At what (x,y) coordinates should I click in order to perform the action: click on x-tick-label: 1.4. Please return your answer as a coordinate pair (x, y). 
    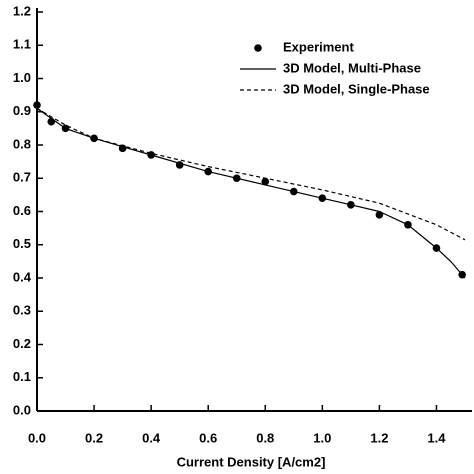
    Looking at the image, I should click on (436, 437).